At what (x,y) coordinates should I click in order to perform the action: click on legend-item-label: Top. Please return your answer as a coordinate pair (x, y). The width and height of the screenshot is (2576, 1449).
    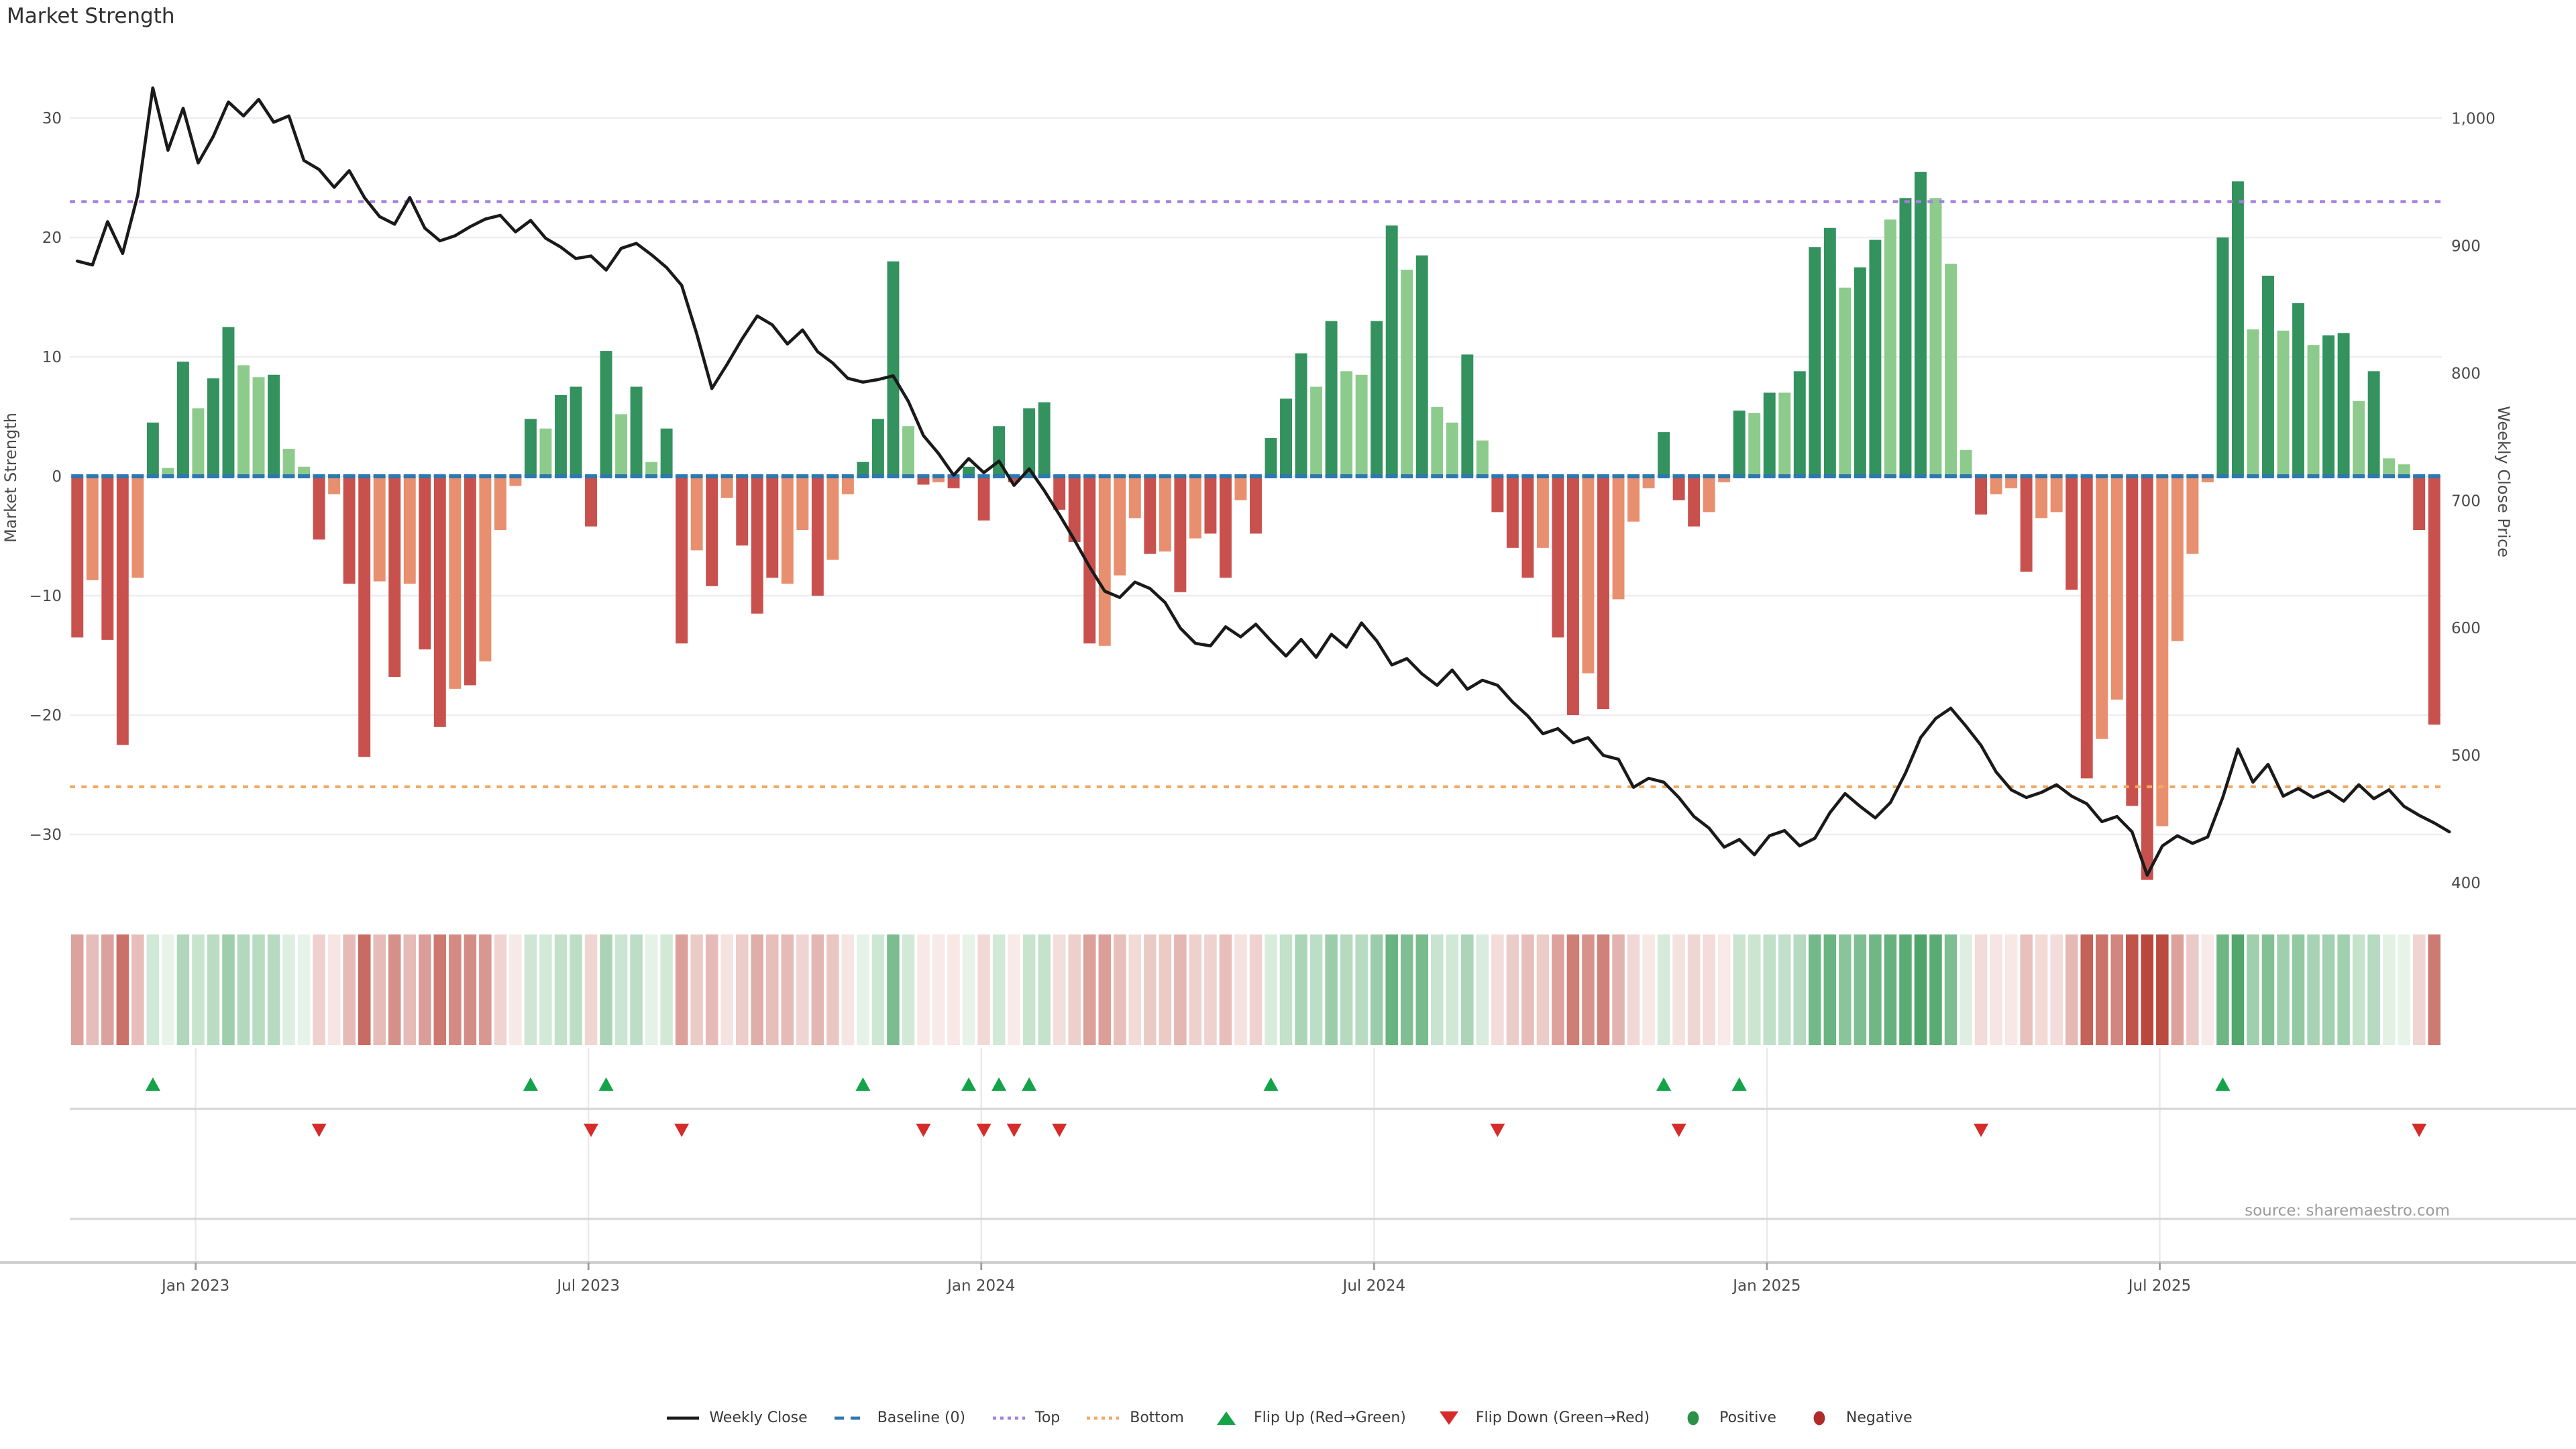
    Looking at the image, I should click on (1048, 1417).